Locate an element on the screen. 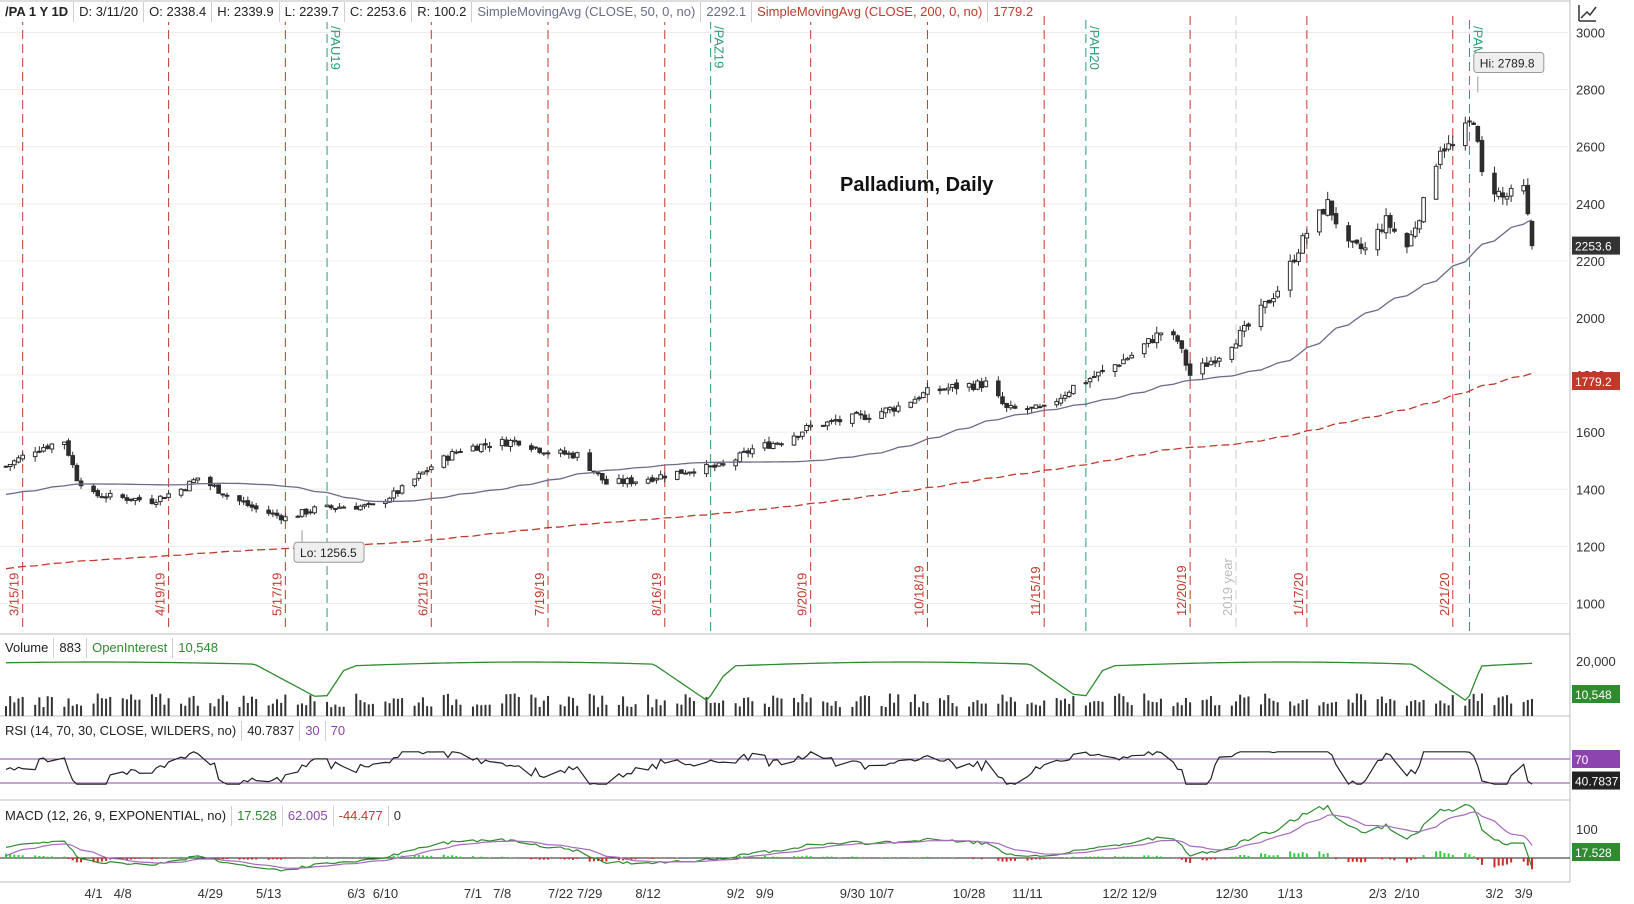 The width and height of the screenshot is (1634, 904). open-interest-label: OpenInterest is located at coordinates (130, 648).